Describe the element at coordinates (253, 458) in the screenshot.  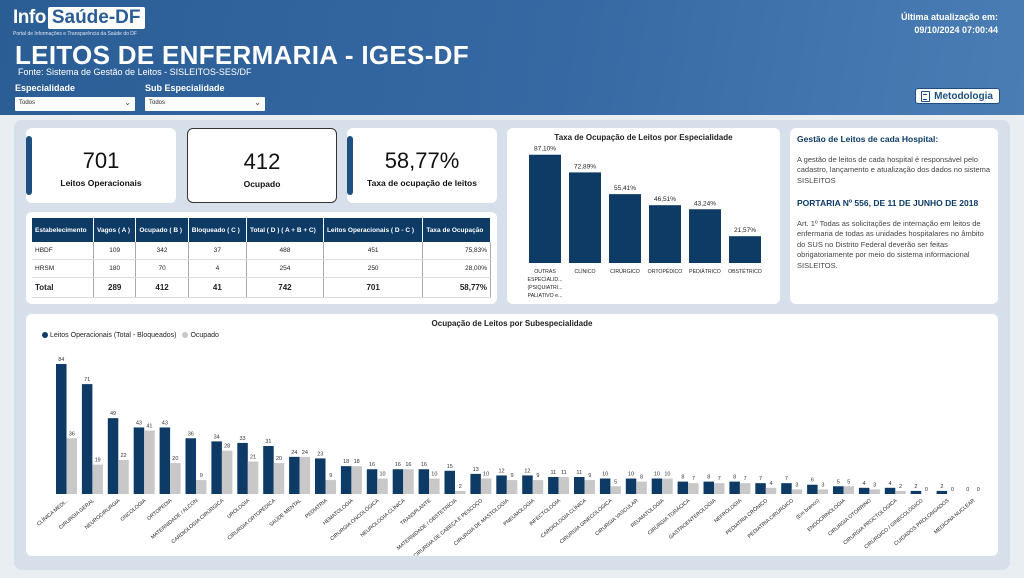
I see `data-label: 21` at that location.